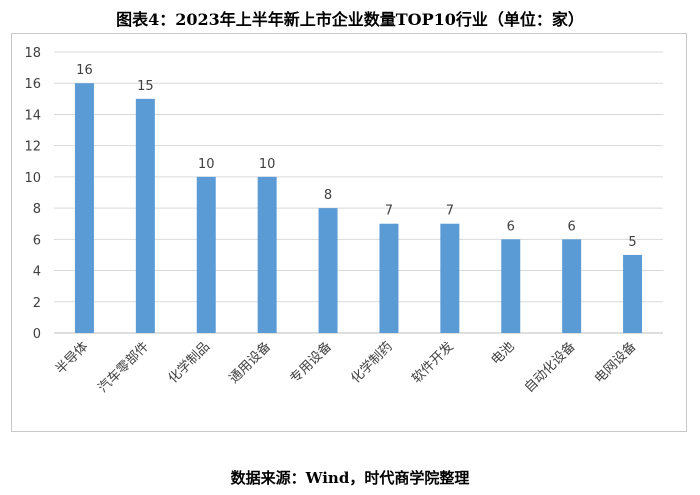 The height and width of the screenshot is (495, 700). What do you see at coordinates (328, 195) in the screenshot?
I see `data-label: 8` at bounding box center [328, 195].